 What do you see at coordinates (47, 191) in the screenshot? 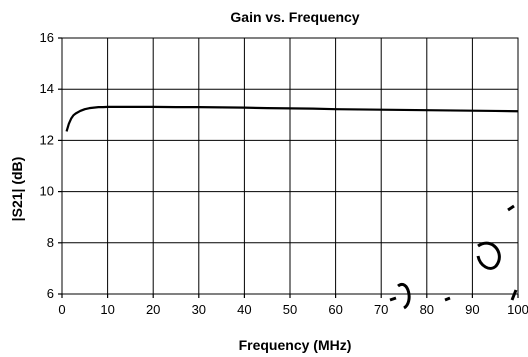
I see `y-tick-label: 10` at bounding box center [47, 191].